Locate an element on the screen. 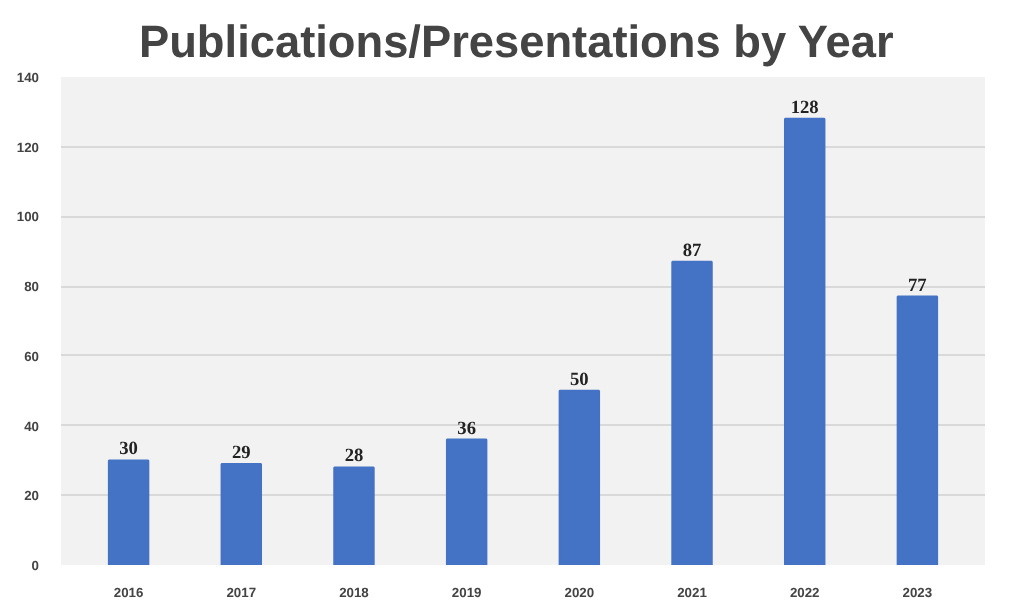  data-label: 77 is located at coordinates (918, 286).